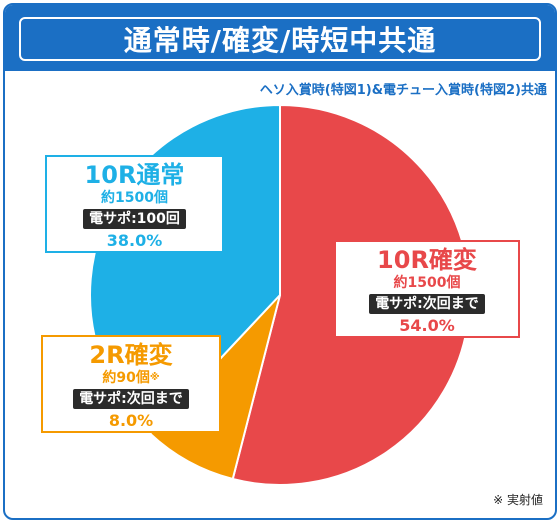 Image resolution: width=560 pixels, height=523 pixels. I want to click on slice-name: 10R通常, so click(134, 175).